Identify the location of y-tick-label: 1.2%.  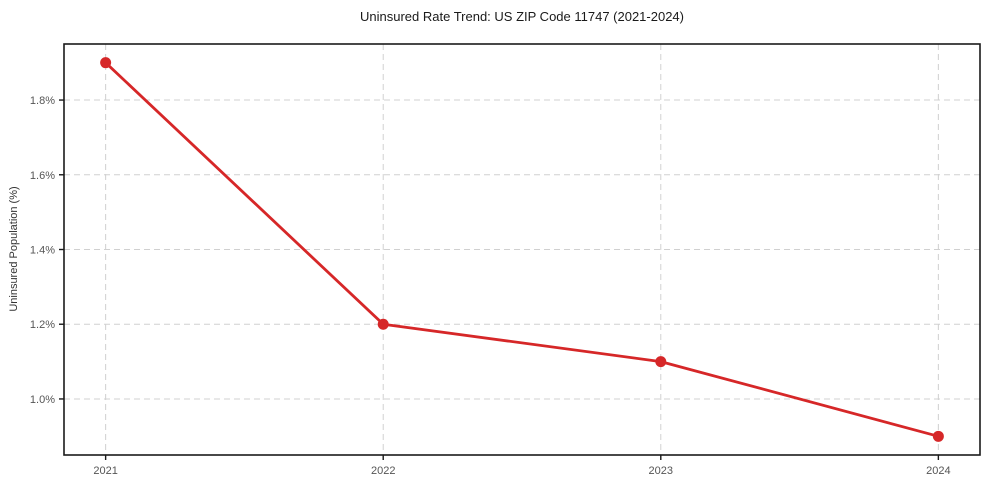
(42, 325).